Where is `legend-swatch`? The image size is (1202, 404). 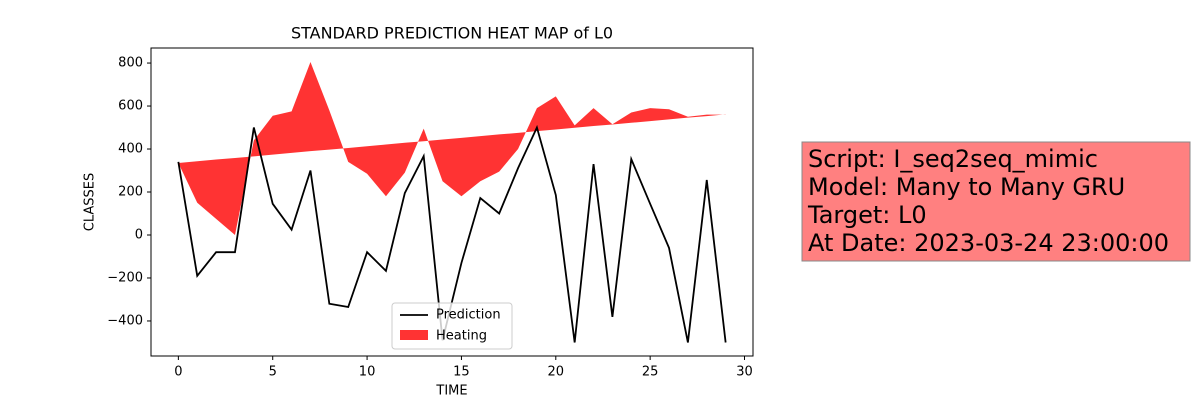 legend-swatch is located at coordinates (414, 335).